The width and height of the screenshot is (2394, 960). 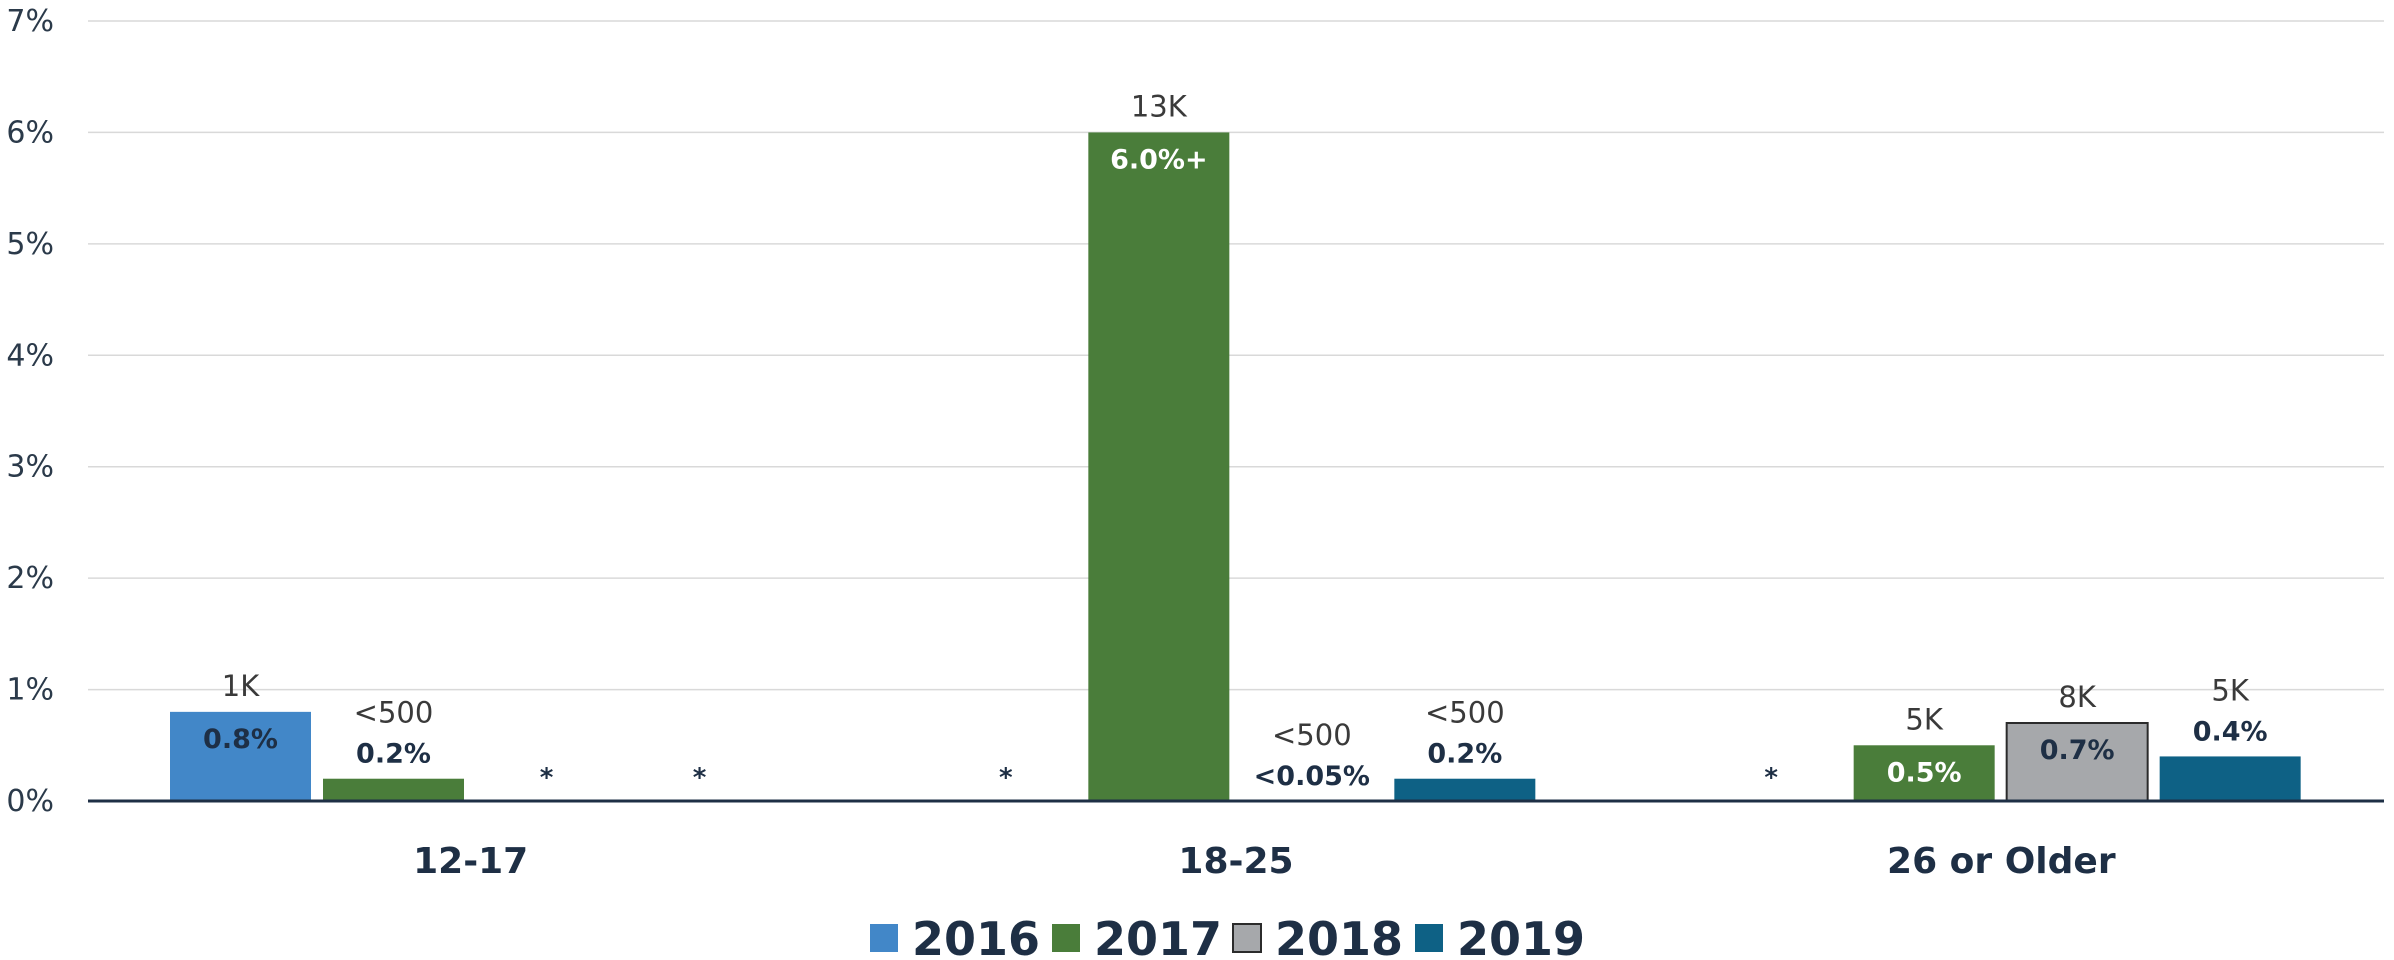 I want to click on legend-swatch-2019, so click(x=1429, y=938).